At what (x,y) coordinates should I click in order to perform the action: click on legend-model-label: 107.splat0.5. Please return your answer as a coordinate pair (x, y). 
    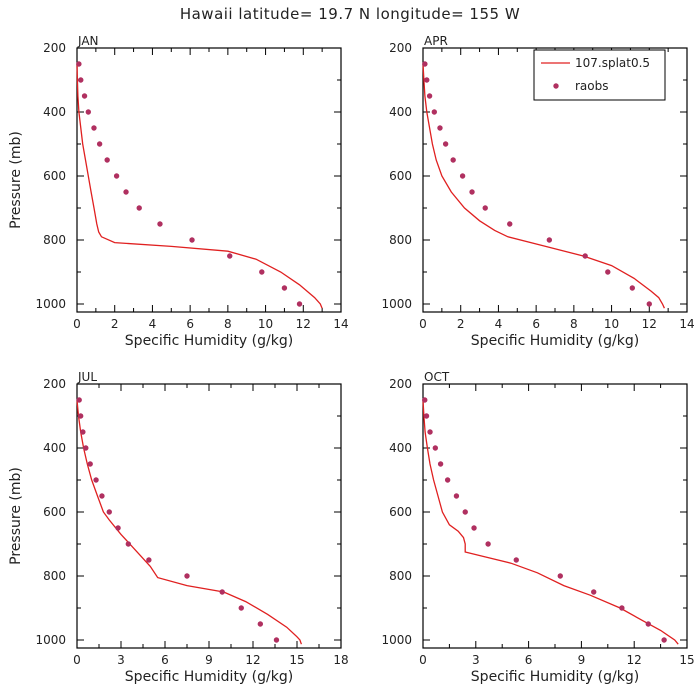
    Looking at the image, I should click on (612, 63).